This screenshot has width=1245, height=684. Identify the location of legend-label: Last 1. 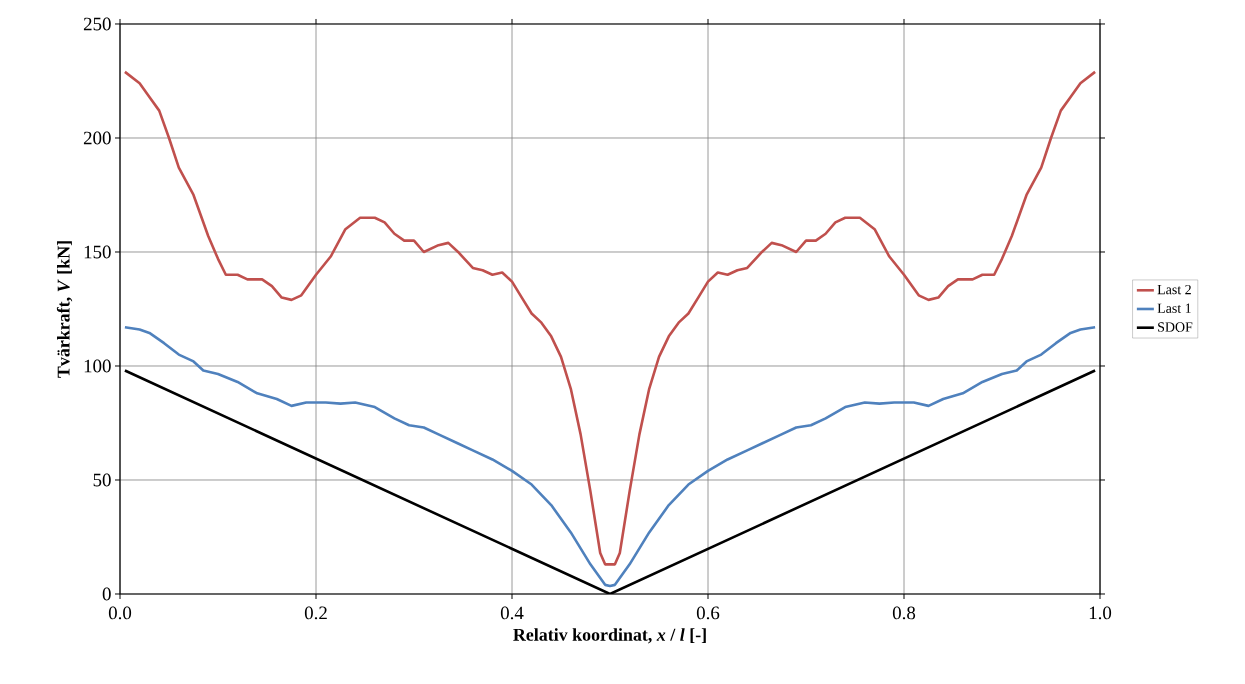
(1174, 308).